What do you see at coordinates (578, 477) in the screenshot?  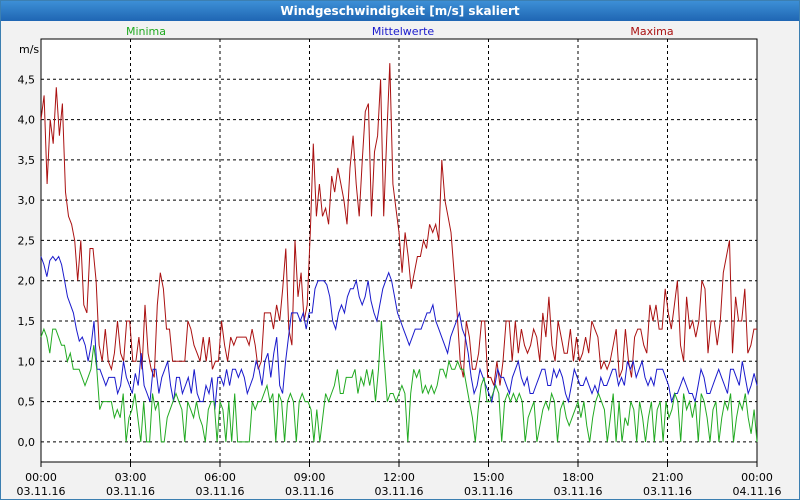 I see `x-tick-time: 18:00` at bounding box center [578, 477].